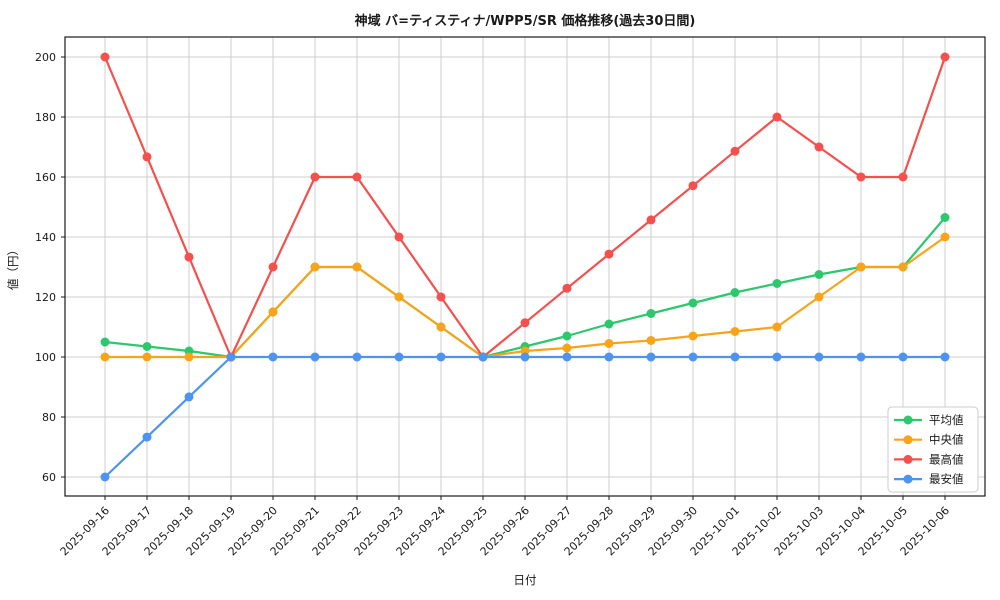 The height and width of the screenshot is (600, 1000). I want to click on legend-label-min: 最安値, so click(946, 479).